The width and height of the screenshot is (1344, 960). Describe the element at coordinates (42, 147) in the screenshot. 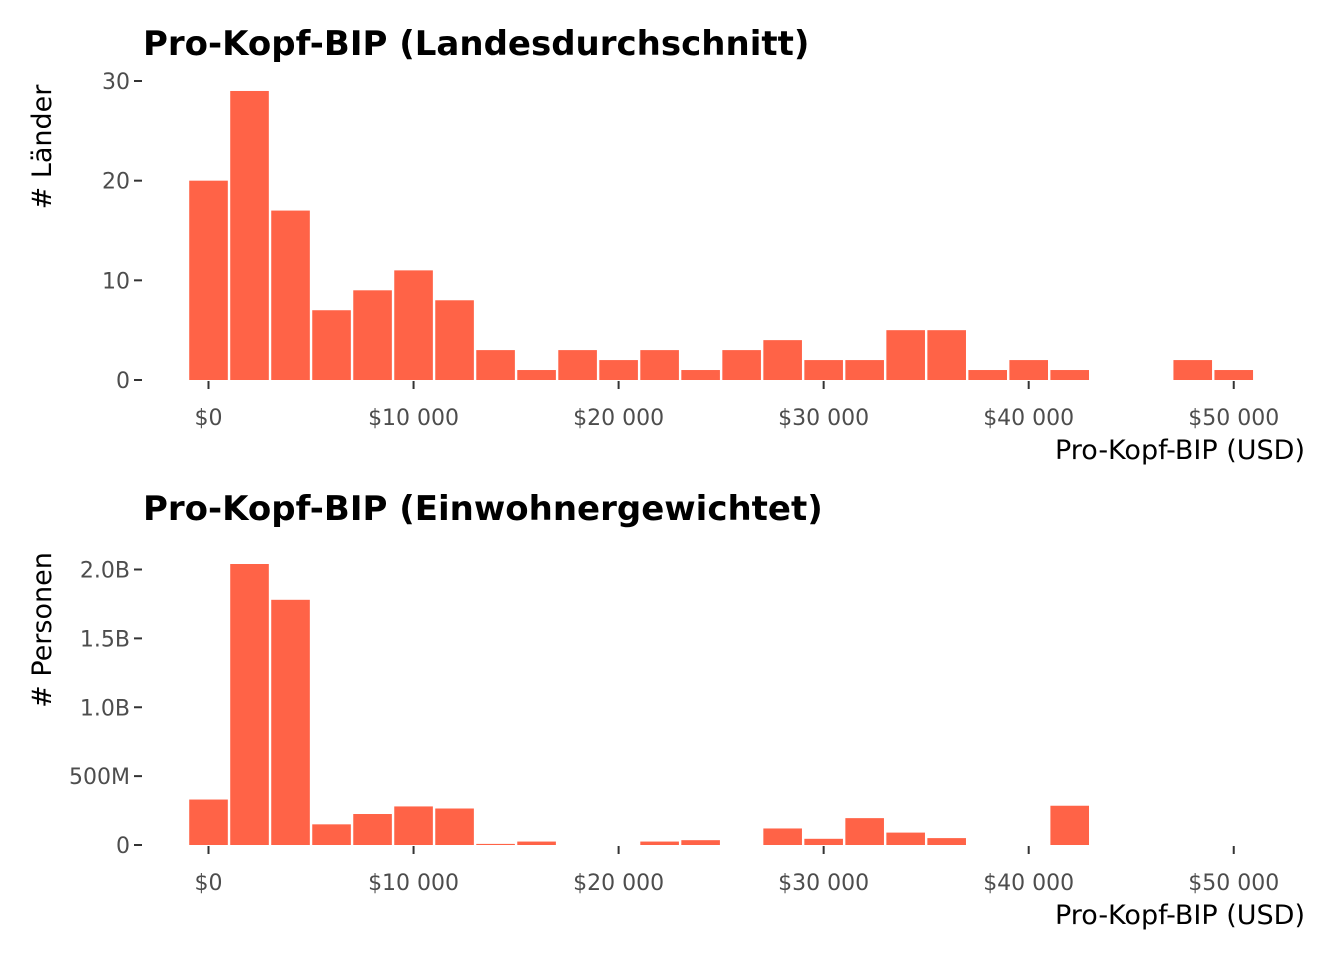

I see `y-axis-title: # Länder` at that location.